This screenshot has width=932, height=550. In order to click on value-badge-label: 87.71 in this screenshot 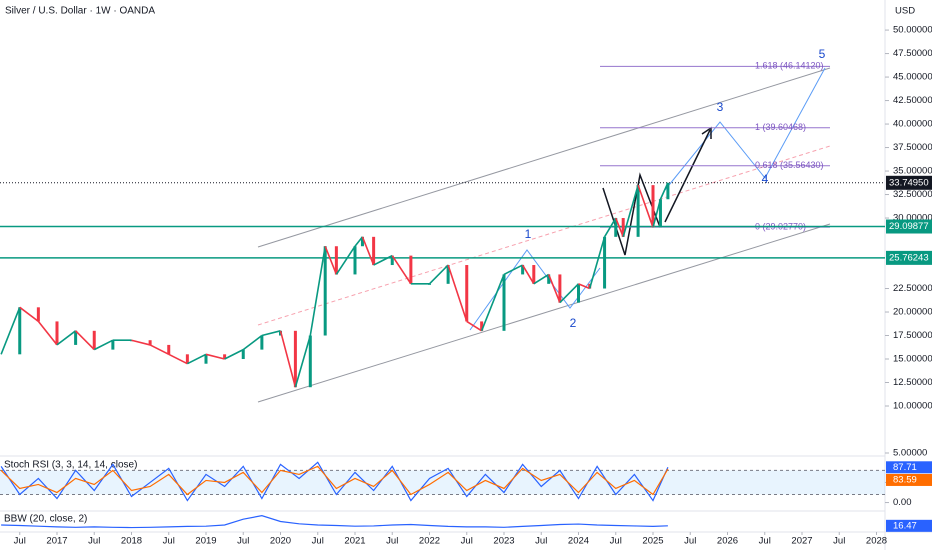, I will do `click(905, 467)`.